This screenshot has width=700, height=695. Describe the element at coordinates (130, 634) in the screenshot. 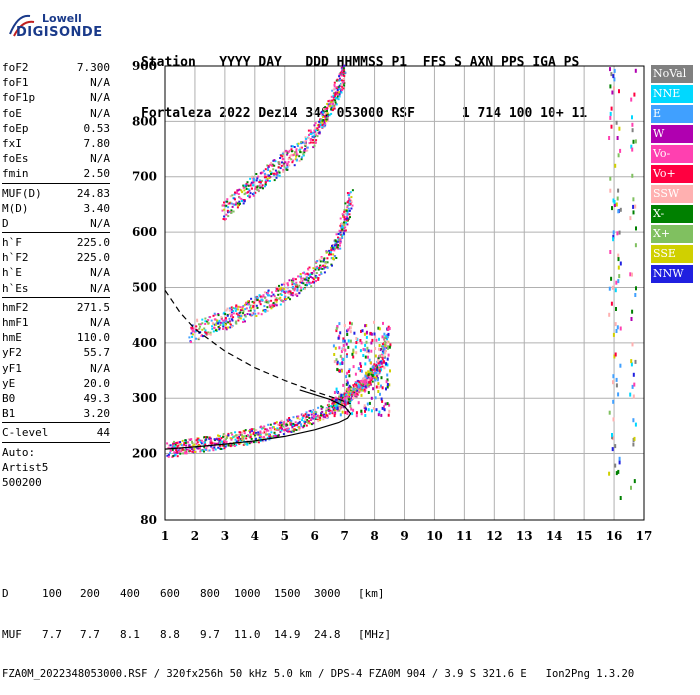

I see `footer-cell: 8.1` at that location.